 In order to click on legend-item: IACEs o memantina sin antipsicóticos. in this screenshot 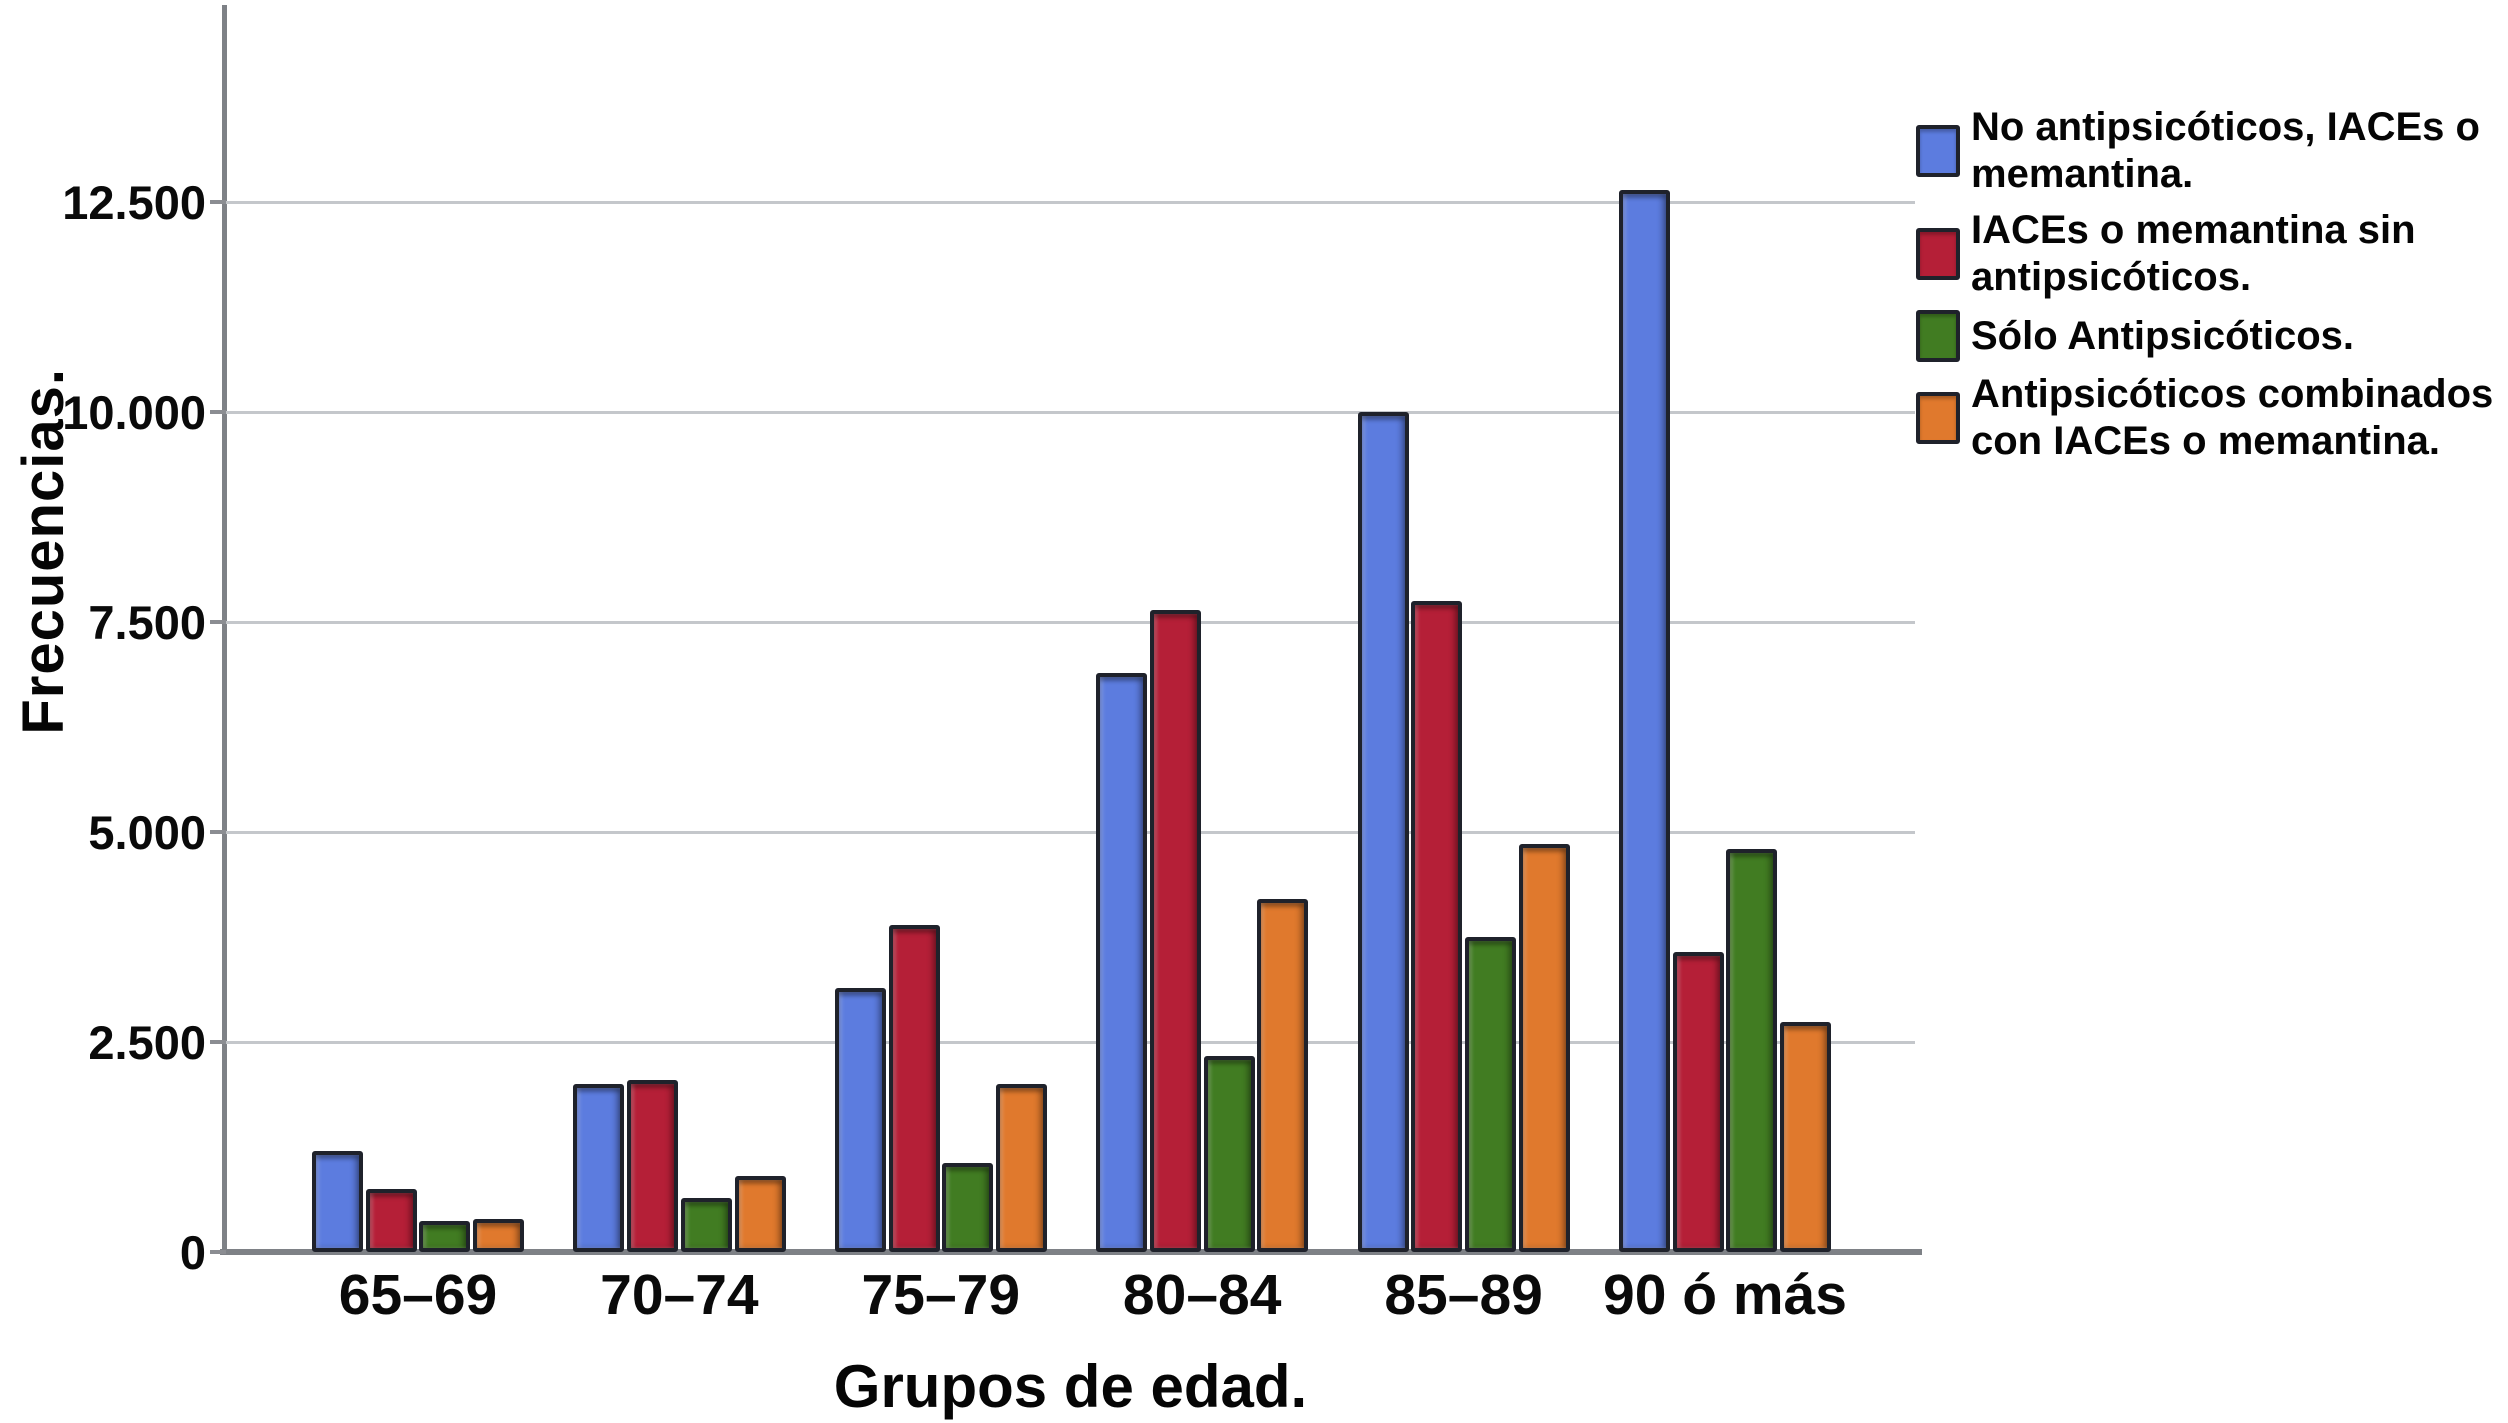, I will do `click(2211, 254)`.